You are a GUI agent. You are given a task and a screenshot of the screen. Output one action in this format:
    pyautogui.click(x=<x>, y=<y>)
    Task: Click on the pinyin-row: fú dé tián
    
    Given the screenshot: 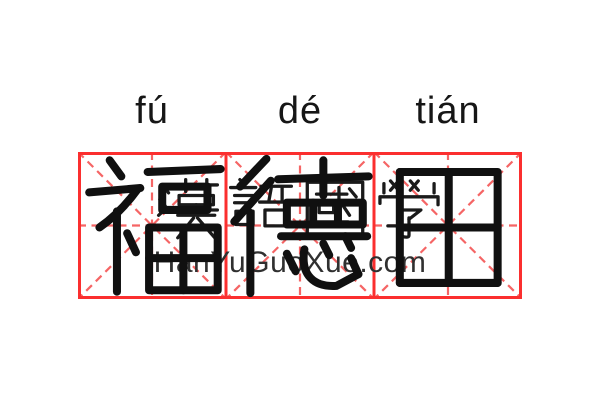 What is the action you would take?
    pyautogui.click(x=300, y=112)
    